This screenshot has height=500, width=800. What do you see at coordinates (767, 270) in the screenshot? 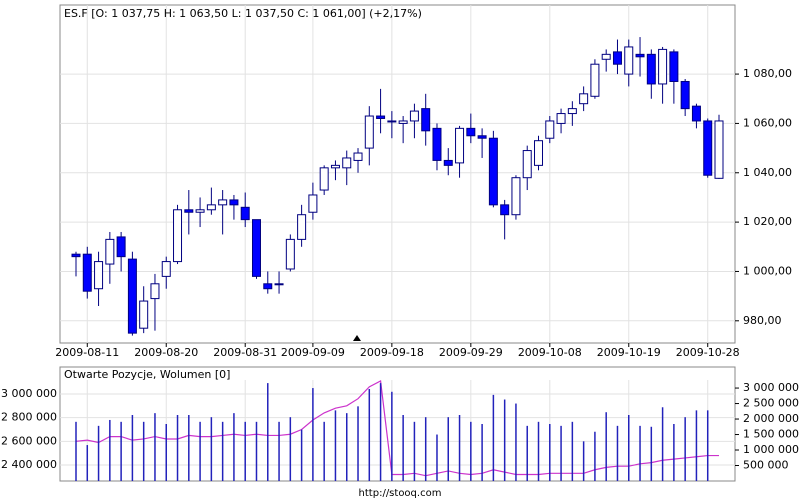
I see `y-tick-label: 1 000,00` at bounding box center [767, 270].